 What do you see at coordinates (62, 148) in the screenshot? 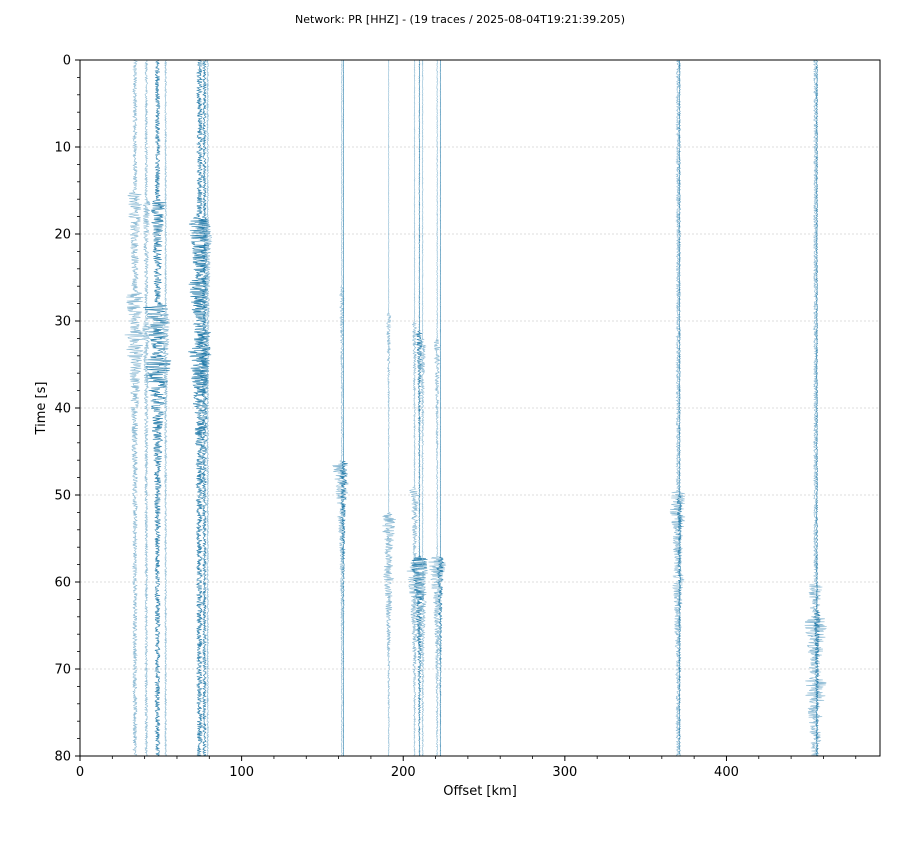
I see `y-tick-label: 10` at bounding box center [62, 148].